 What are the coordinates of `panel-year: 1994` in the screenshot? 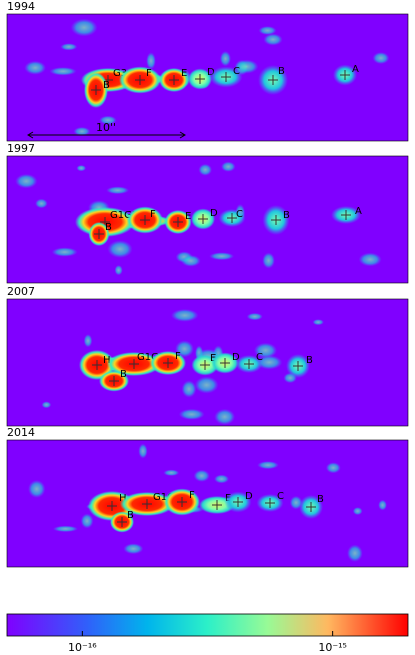 It's located at (21, 6).